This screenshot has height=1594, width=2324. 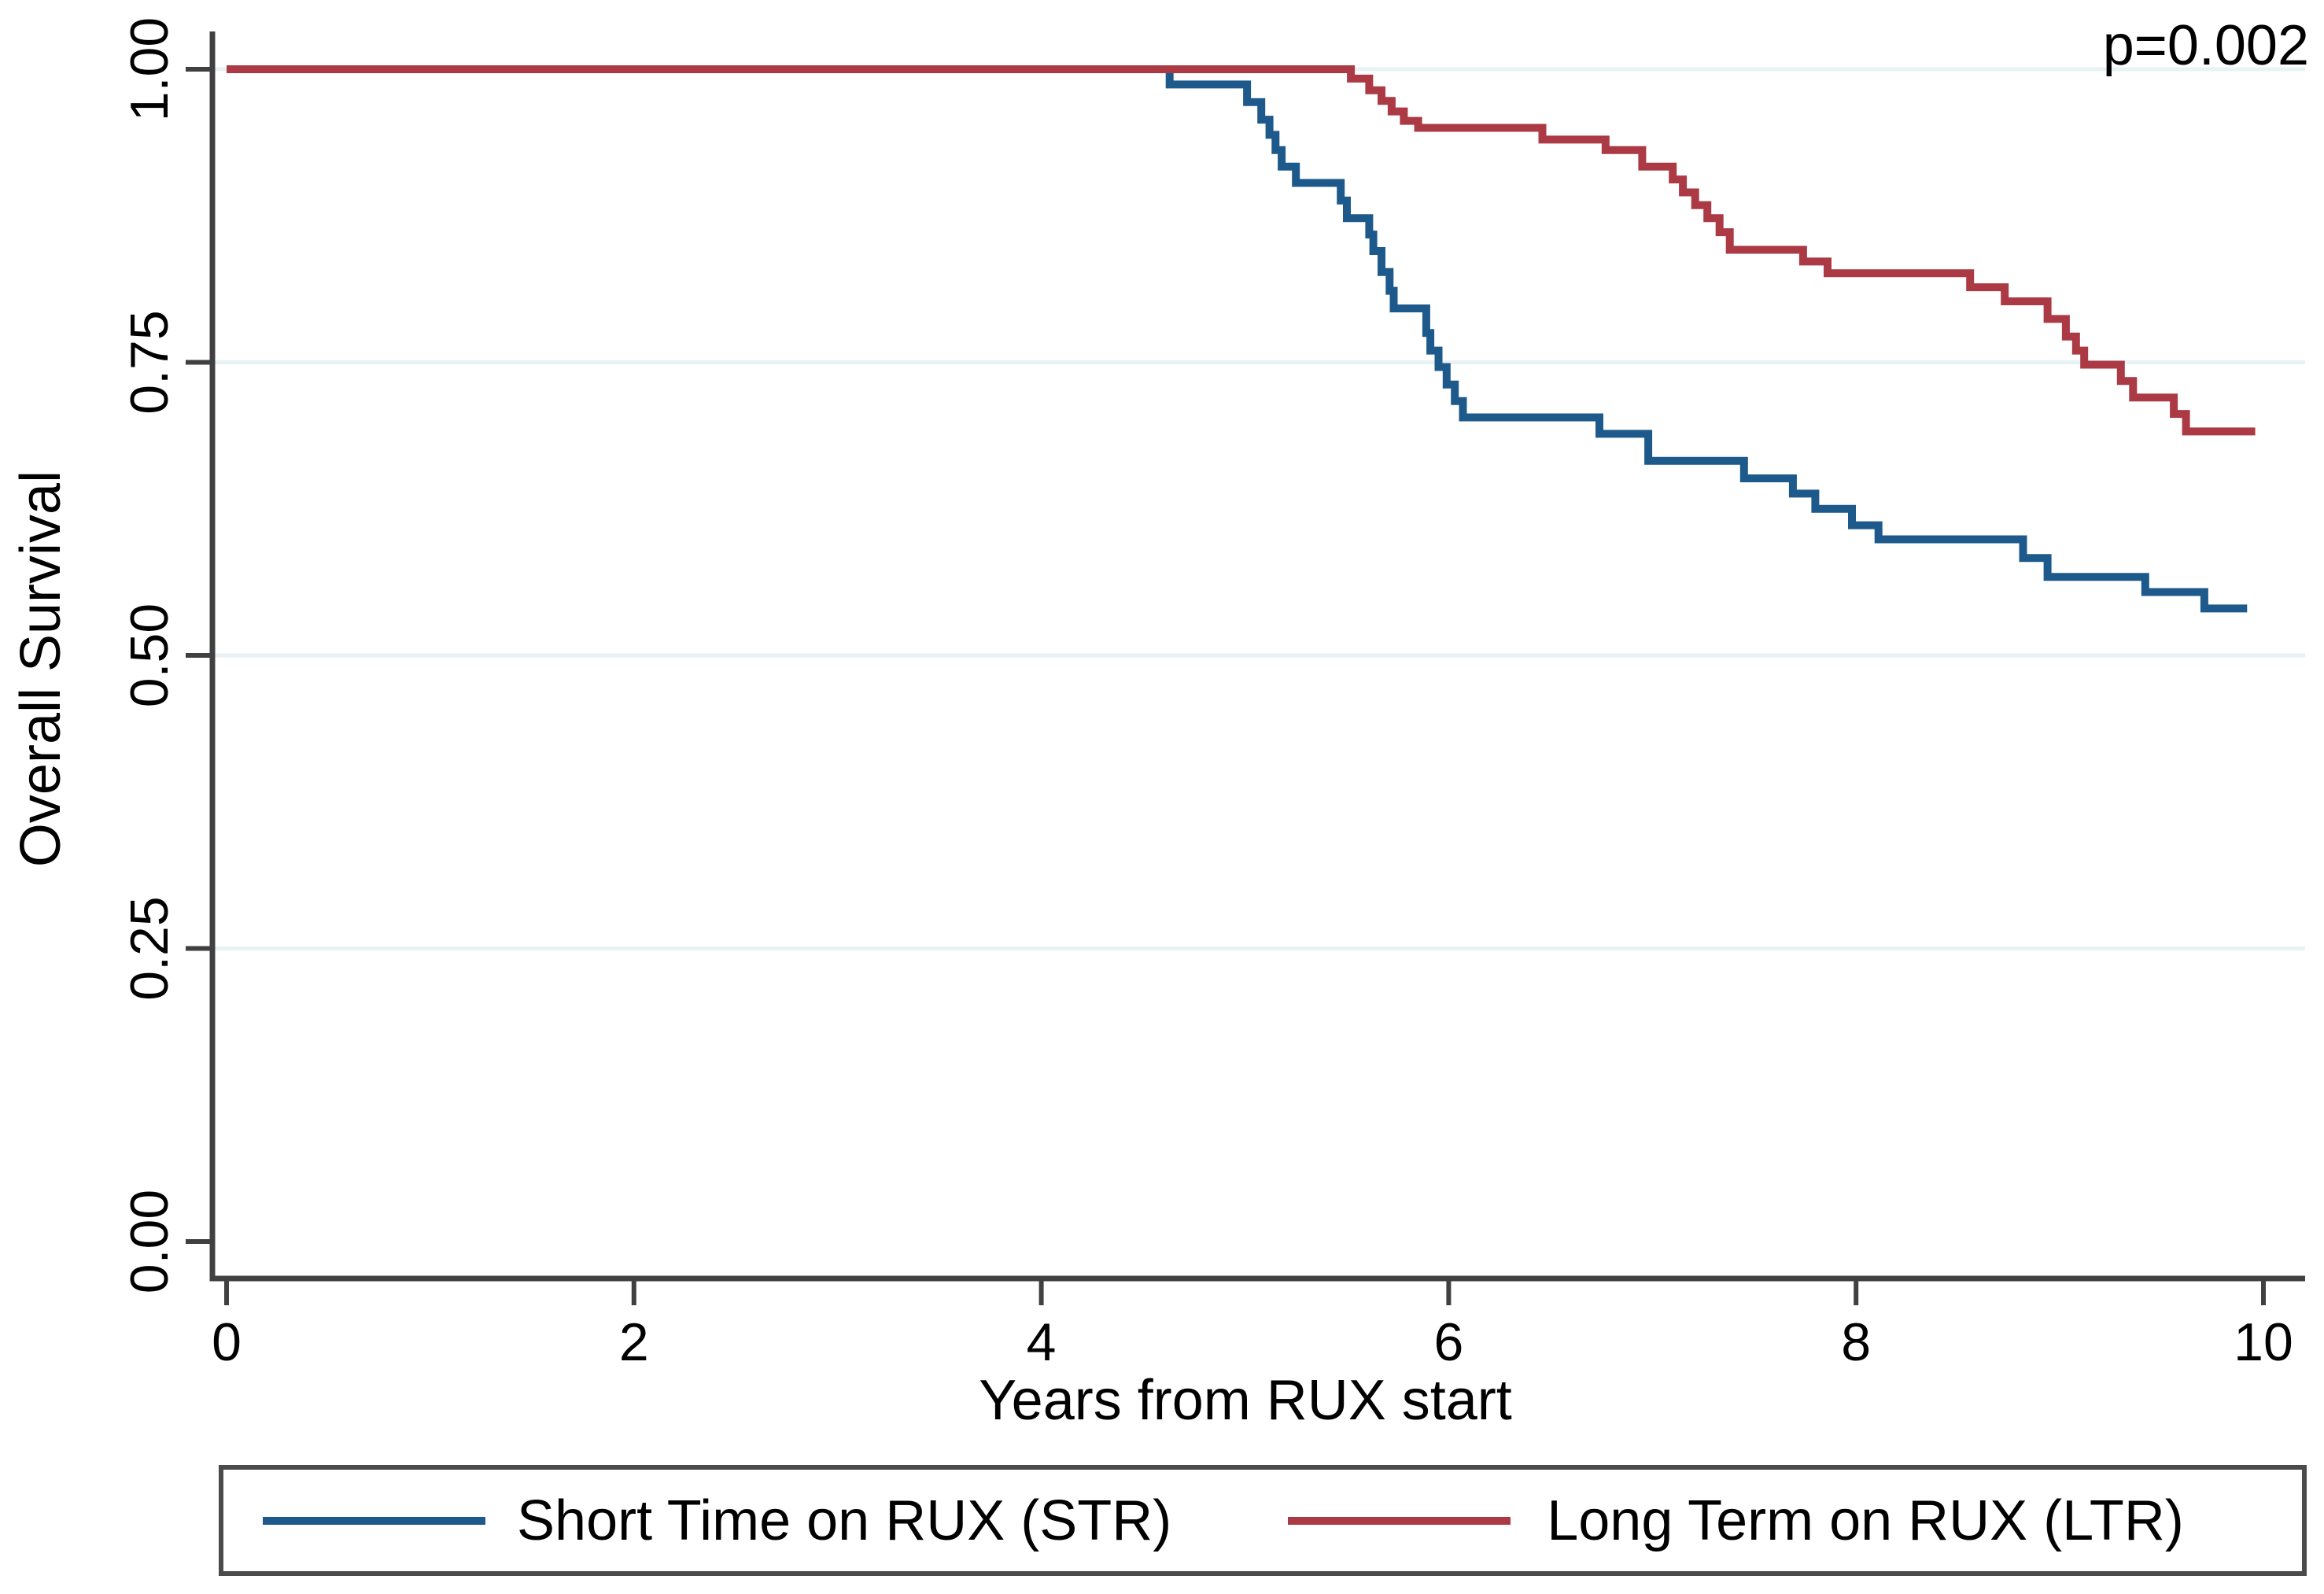 What do you see at coordinates (149, 1241) in the screenshot?
I see `y-tick-label-0.00: 0.00` at bounding box center [149, 1241].